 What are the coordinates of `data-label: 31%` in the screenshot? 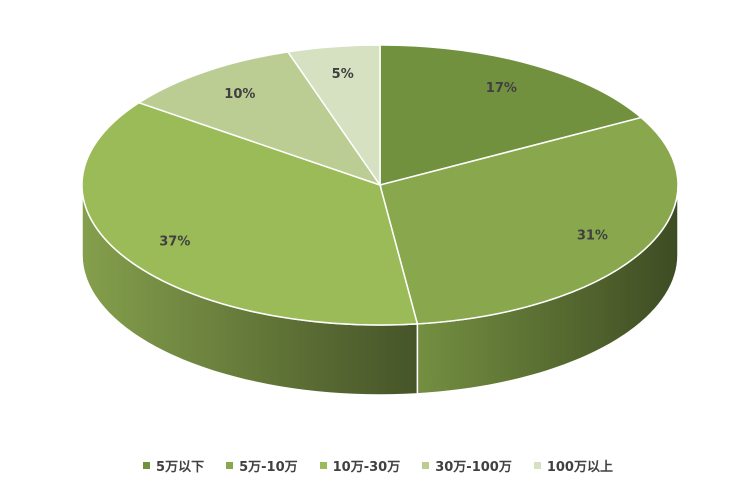 It's located at (592, 235).